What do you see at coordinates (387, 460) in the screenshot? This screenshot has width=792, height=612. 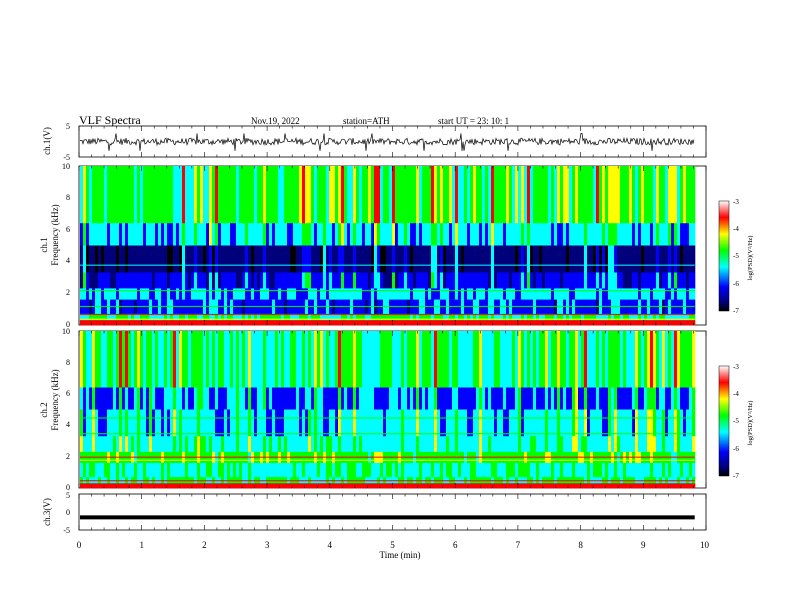 I see `spectrogram-narrowband-line` at bounding box center [387, 460].